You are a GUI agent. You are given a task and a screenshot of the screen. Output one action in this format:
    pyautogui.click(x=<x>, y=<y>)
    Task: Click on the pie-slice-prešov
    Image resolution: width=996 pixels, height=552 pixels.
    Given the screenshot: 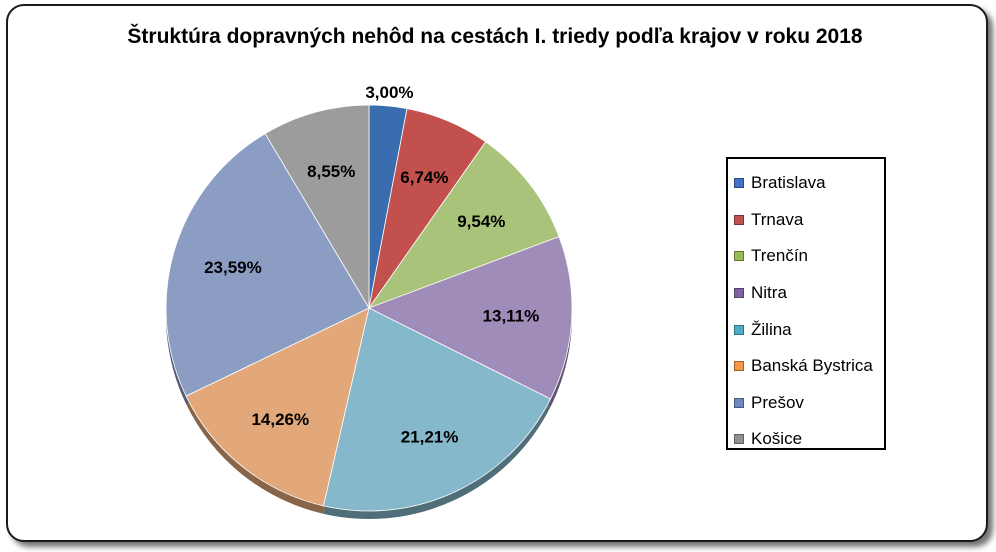 What is the action you would take?
    pyautogui.click(x=267, y=265)
    